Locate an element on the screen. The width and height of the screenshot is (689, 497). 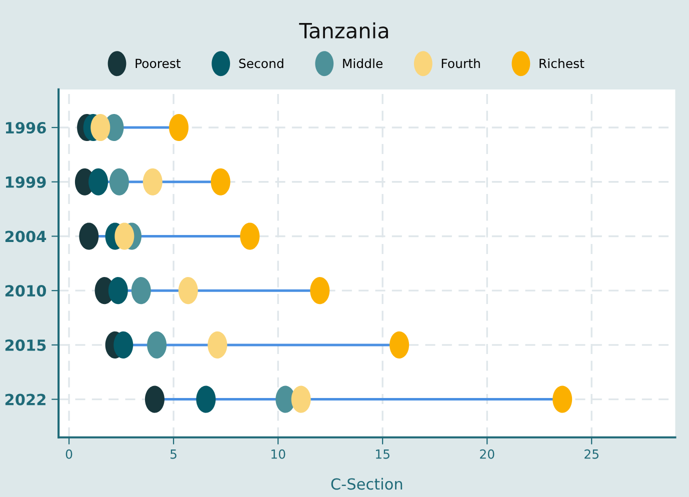
x-axis-title: C-Section is located at coordinates (366, 484).